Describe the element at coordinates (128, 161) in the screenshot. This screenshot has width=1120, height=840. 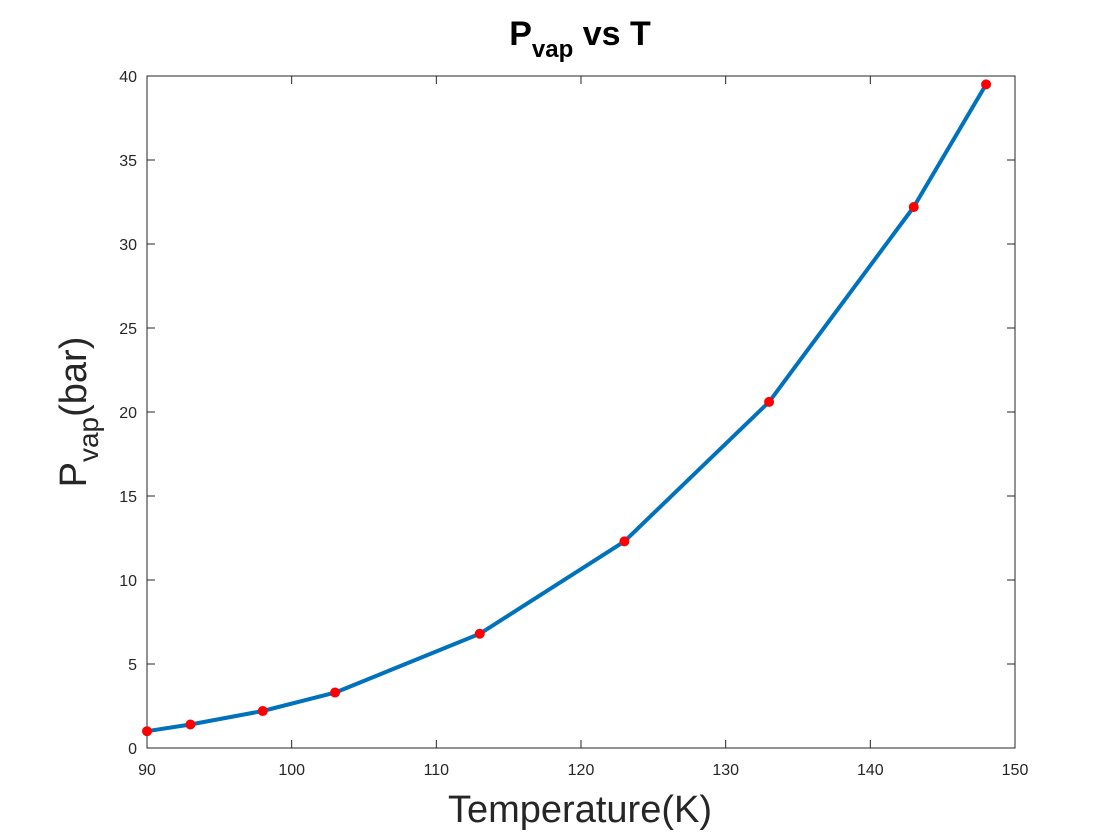
I see `y-tick-label: 35` at that location.